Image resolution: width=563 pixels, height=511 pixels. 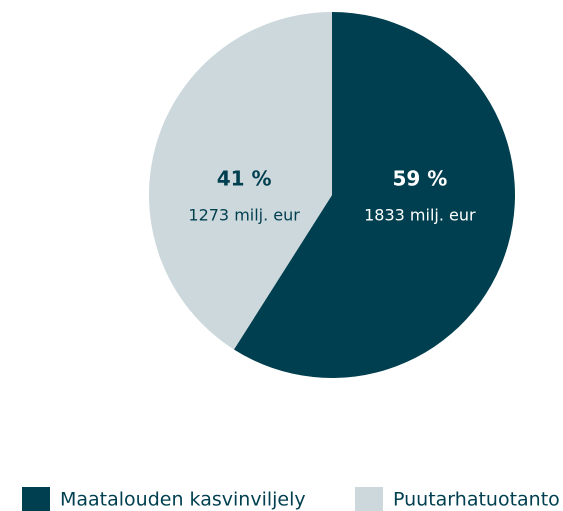 I want to click on amount-label: 1833 milj. eur, so click(x=420, y=215).